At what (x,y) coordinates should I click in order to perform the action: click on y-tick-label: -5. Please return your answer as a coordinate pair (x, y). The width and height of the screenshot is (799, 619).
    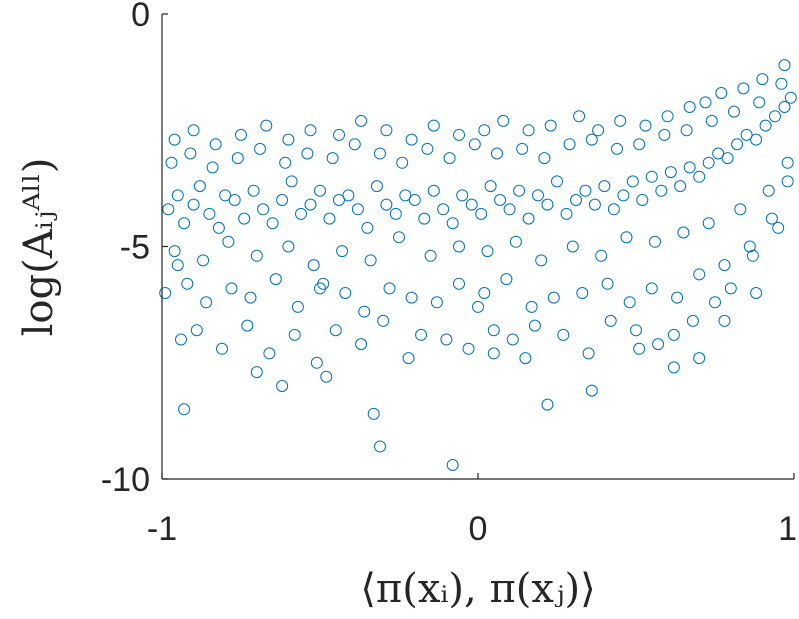
    Looking at the image, I should click on (135, 248).